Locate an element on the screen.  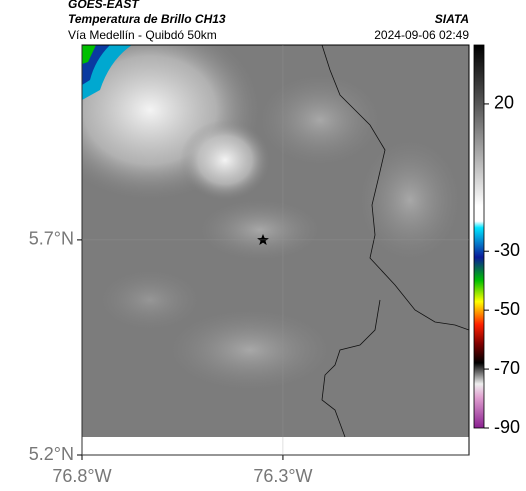
colorbar-tick-label: 20 is located at coordinates (504, 103).